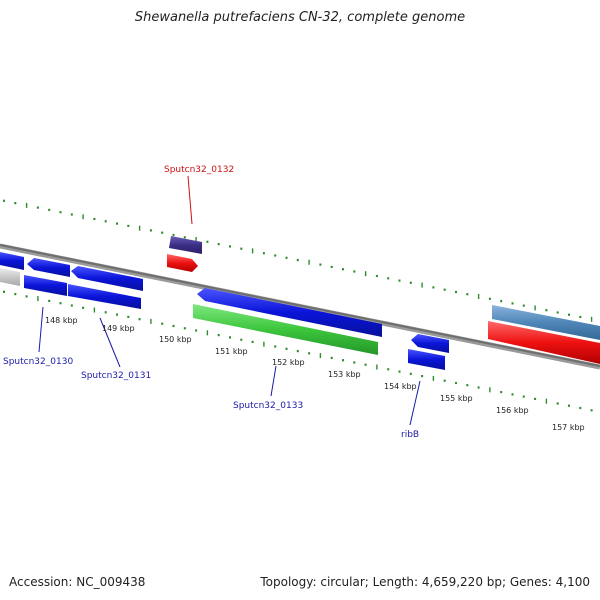 The height and width of the screenshot is (600, 600). Describe the element at coordinates (512, 410) in the screenshot. I see `kbp-label: 156 kbp` at that location.